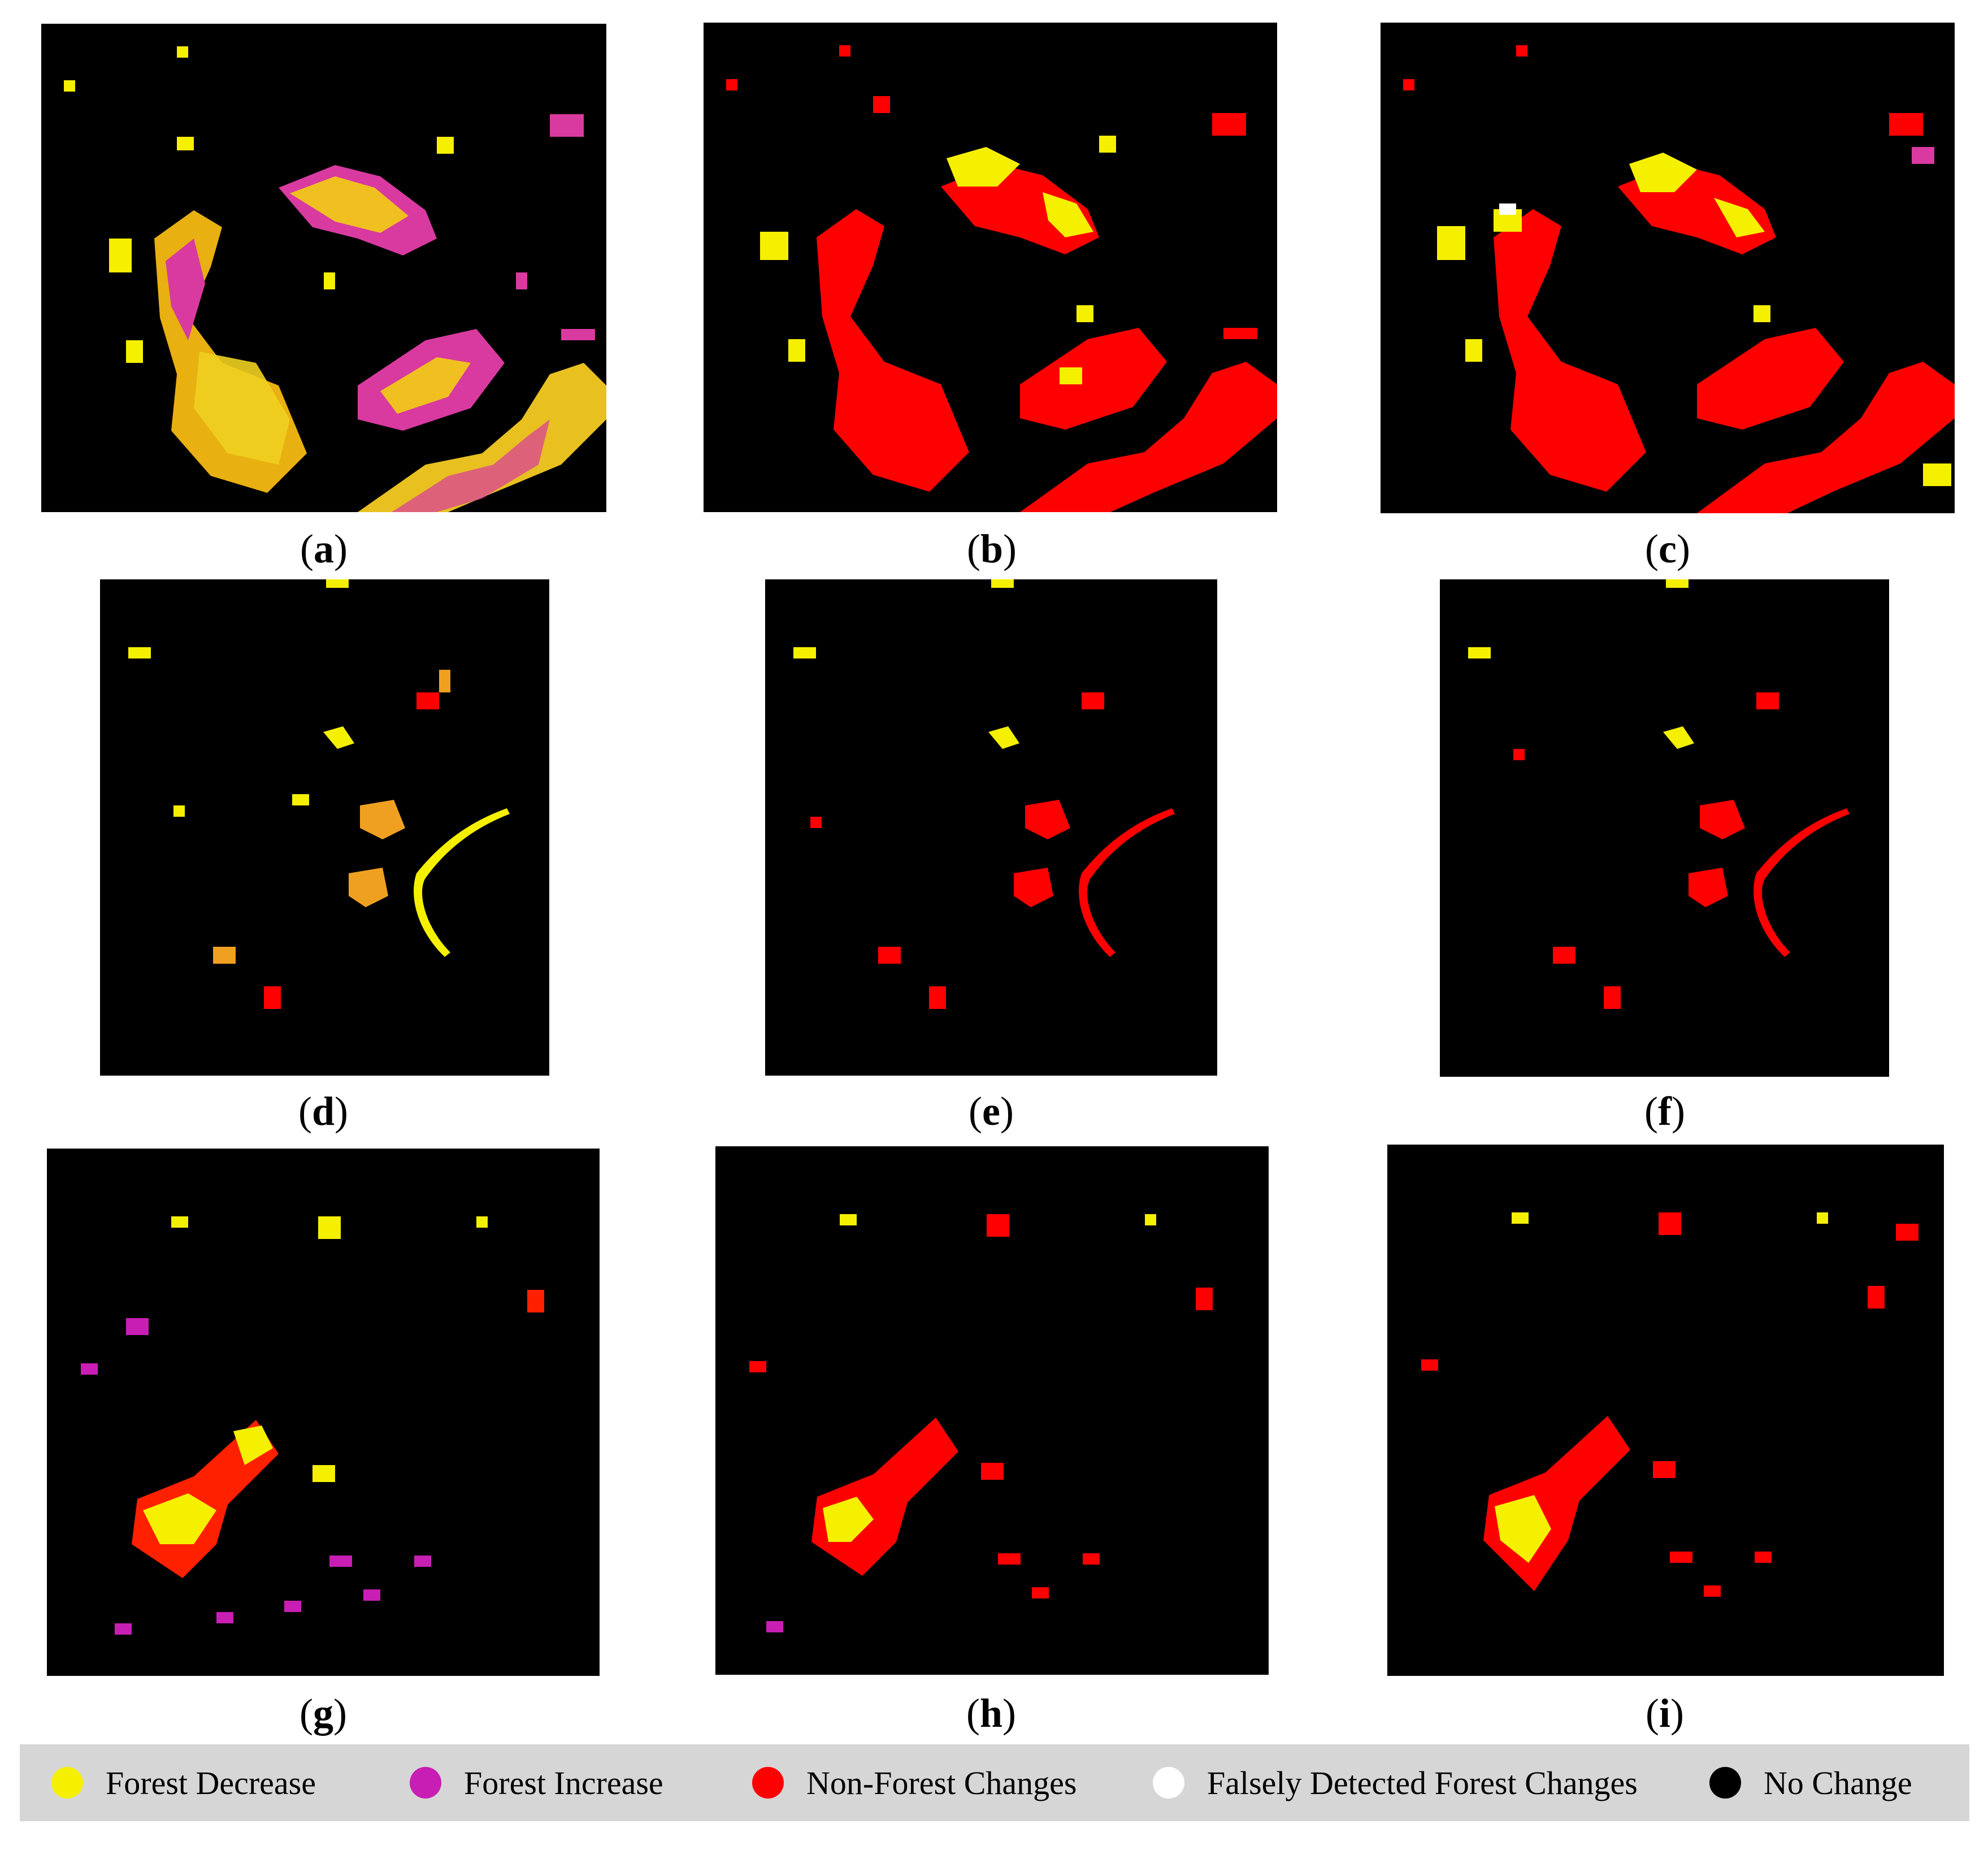 The image size is (1988, 1850). I want to click on change-map-d, so click(324, 827).